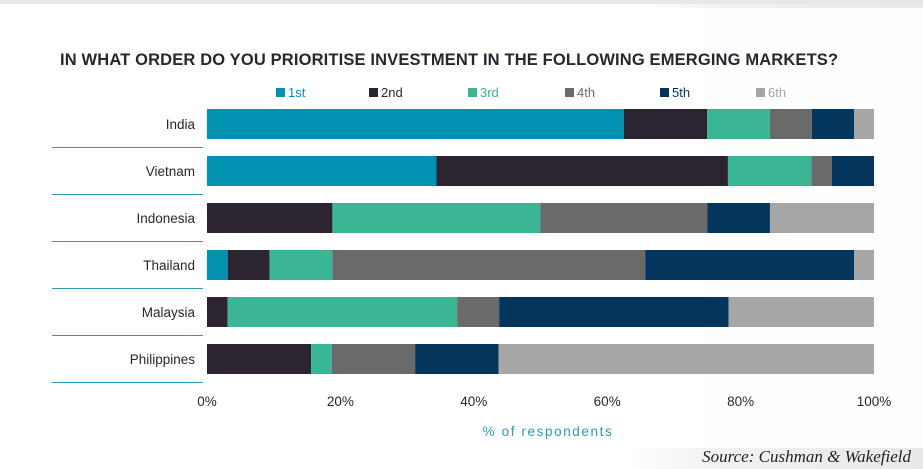 The height and width of the screenshot is (469, 923). I want to click on category-label-philippines: Philippines, so click(163, 359).